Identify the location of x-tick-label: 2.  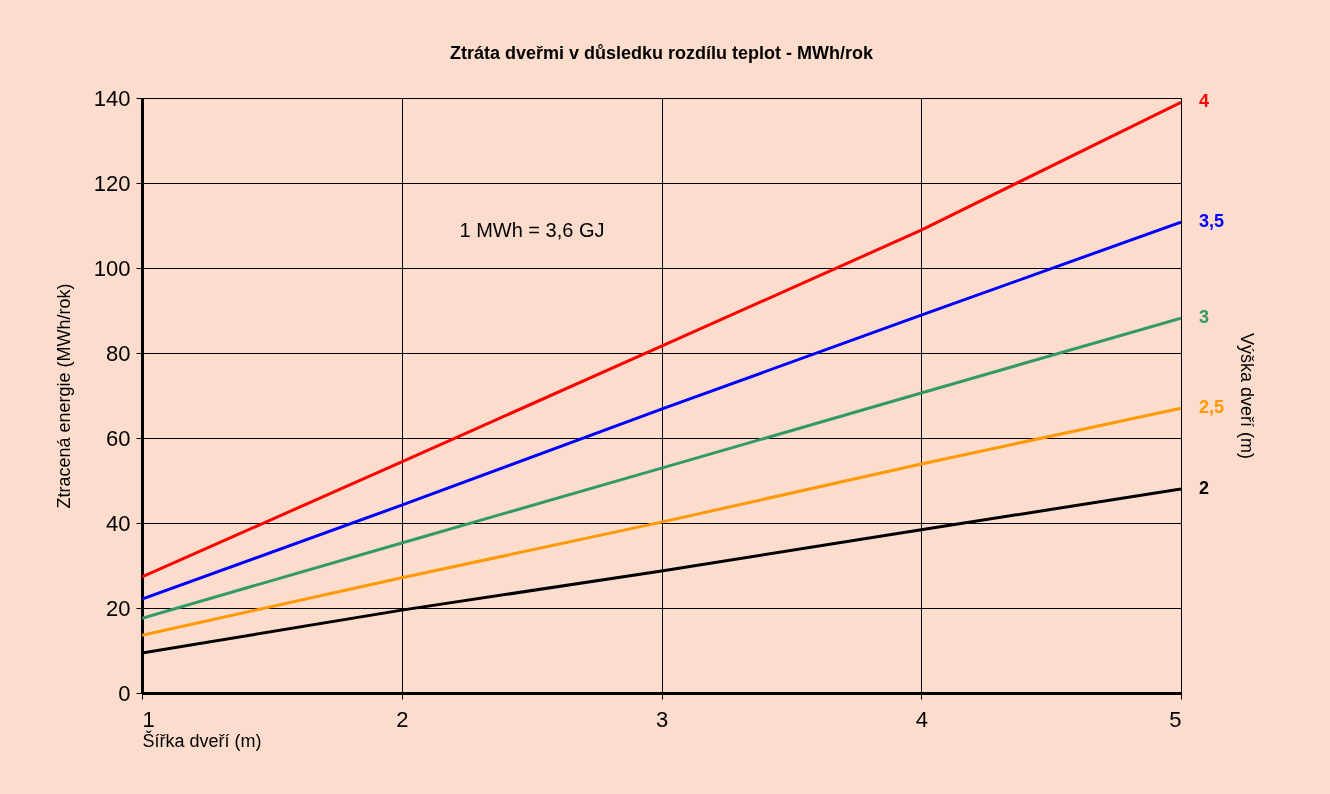
(402, 719).